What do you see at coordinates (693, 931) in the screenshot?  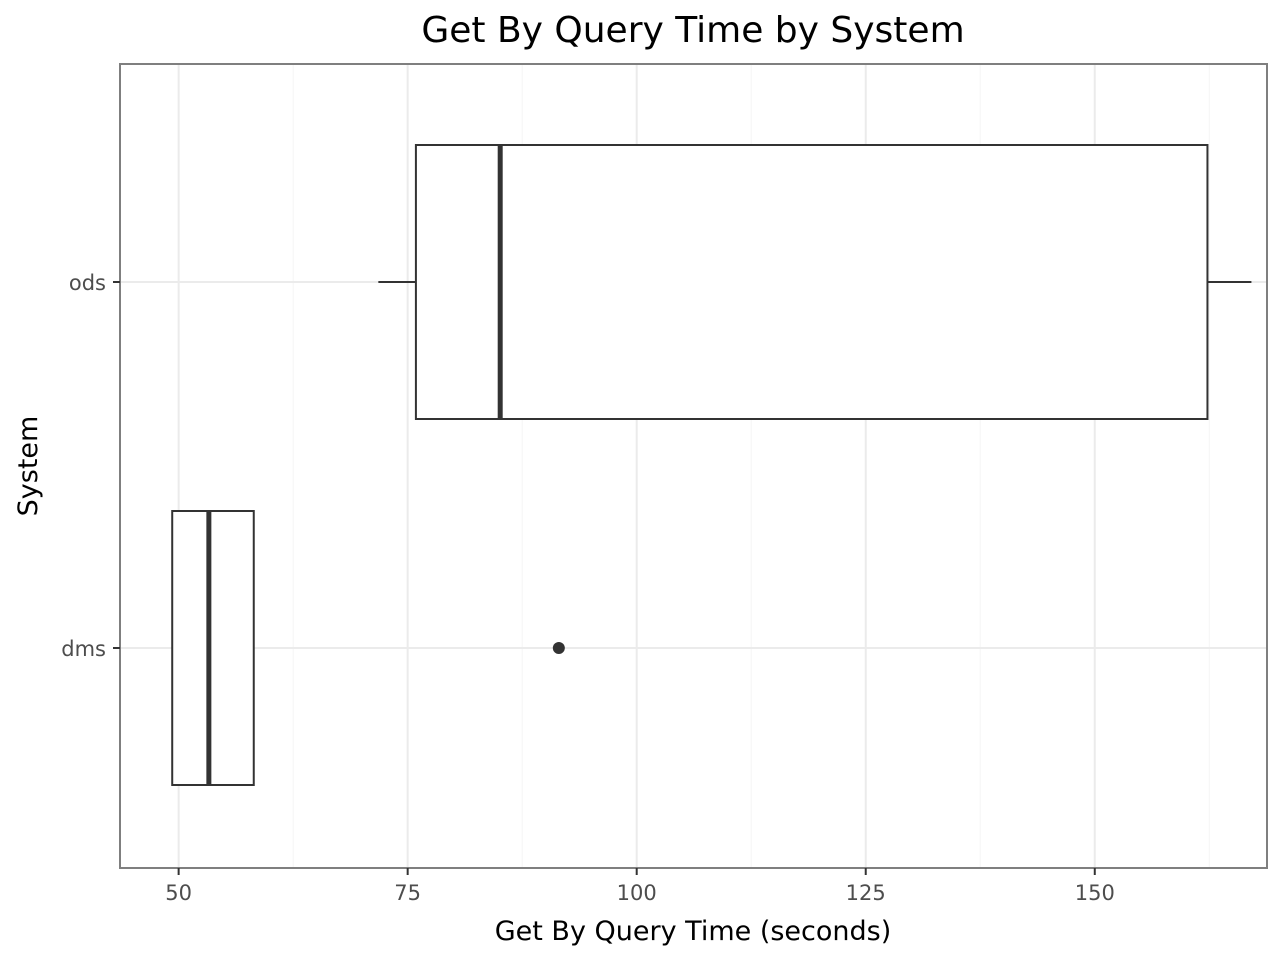 I see `x-axis-title: Get By Query Time (seconds)` at bounding box center [693, 931].